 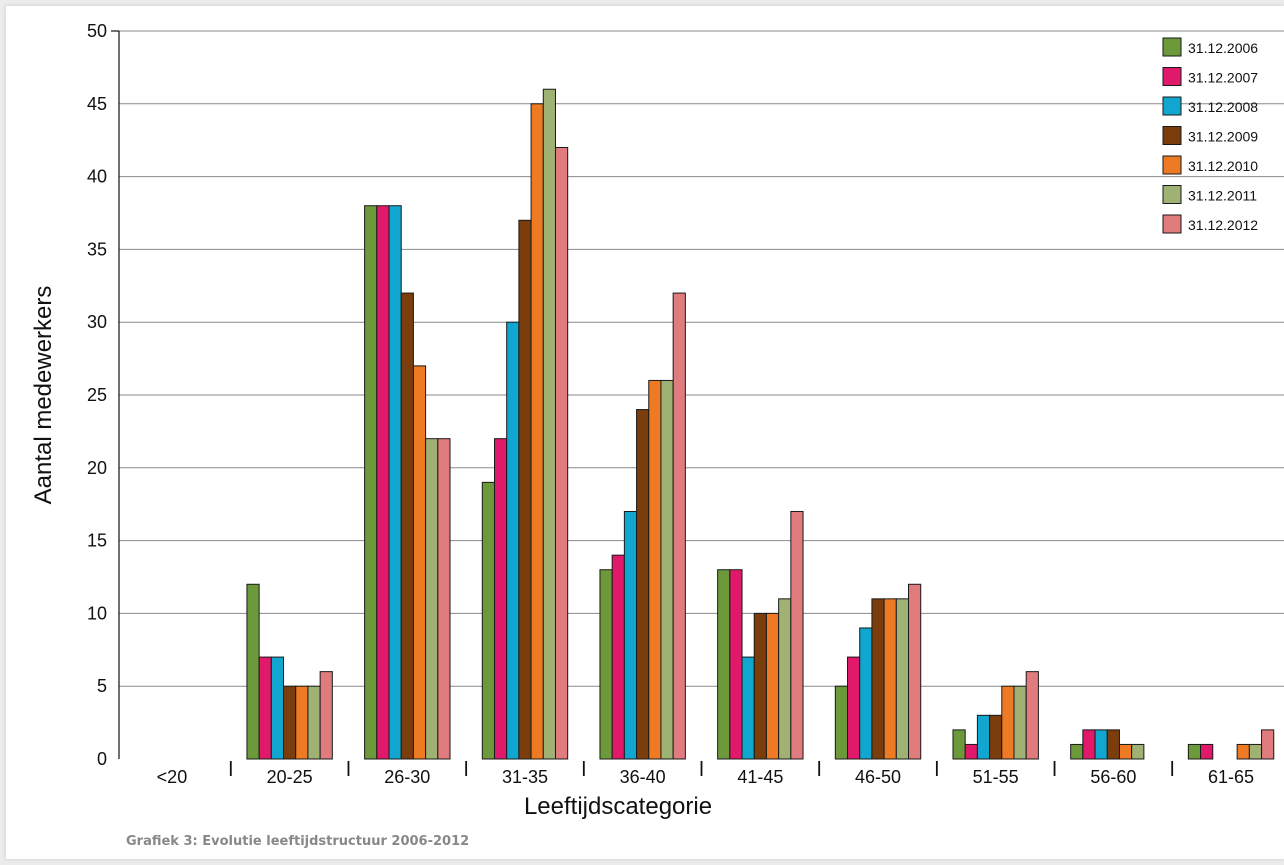 I want to click on x-tick-label: 61-65, so click(x=1231, y=777).